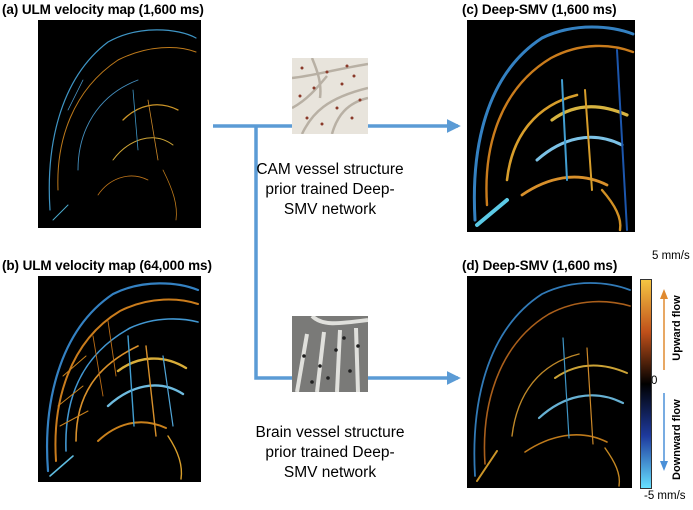 This screenshot has width=693, height=510. Describe the element at coordinates (119, 379) in the screenshot. I see `ulm-velocity-map-64000ms` at that location.